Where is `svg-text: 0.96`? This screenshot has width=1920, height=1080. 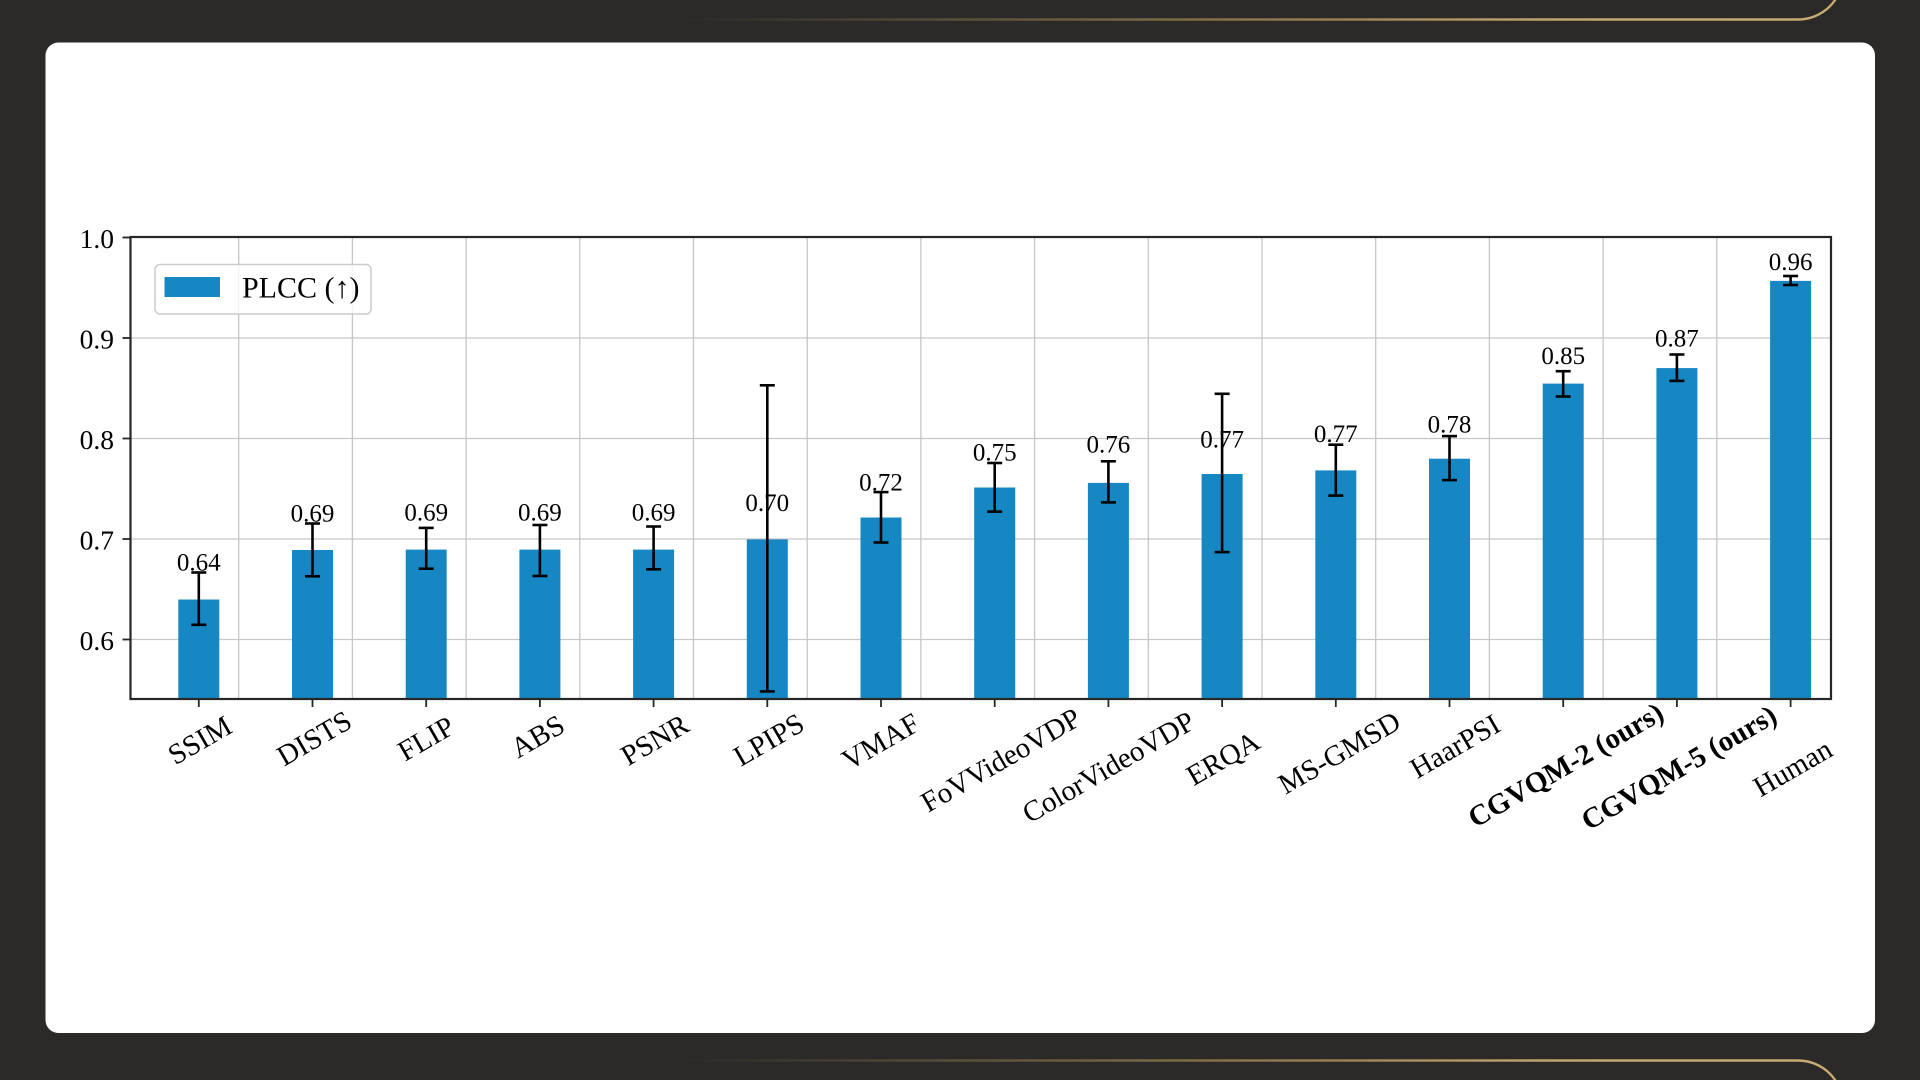
svg-text: 0.96 is located at coordinates (1791, 262).